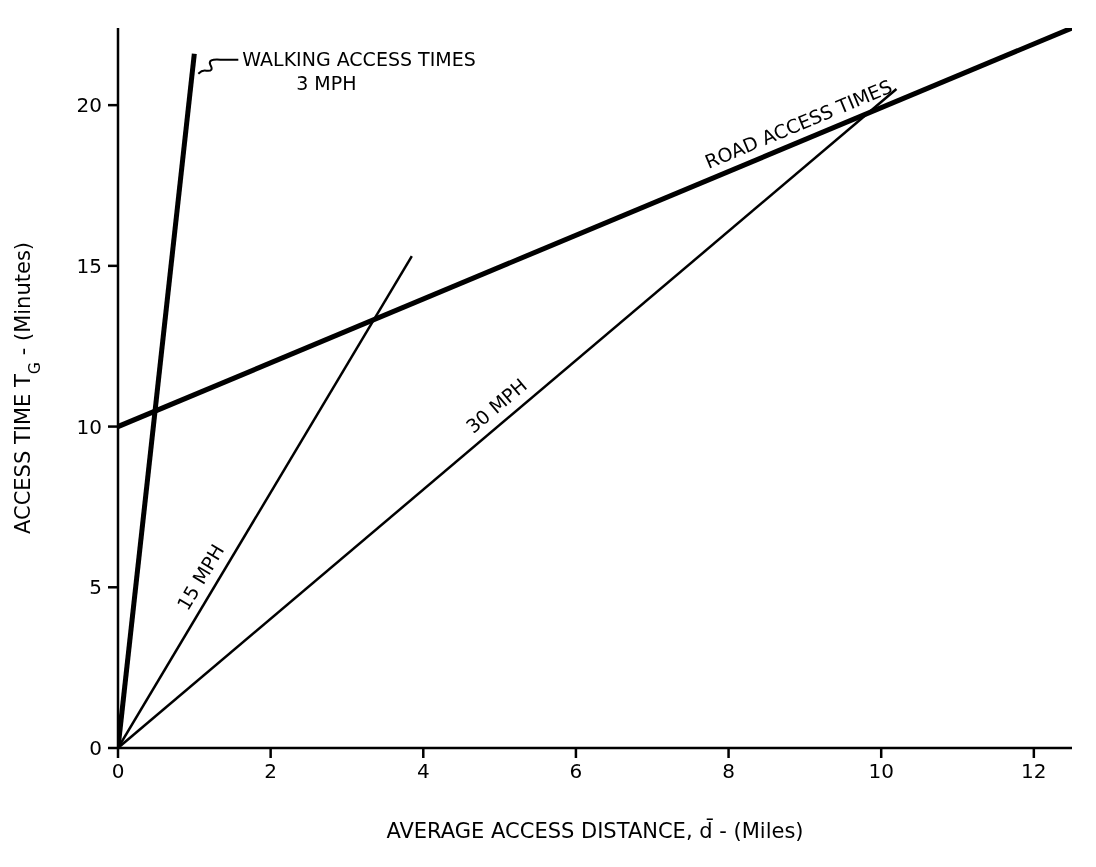  I want to click on x-tick-label: 12, so click(1034, 771).